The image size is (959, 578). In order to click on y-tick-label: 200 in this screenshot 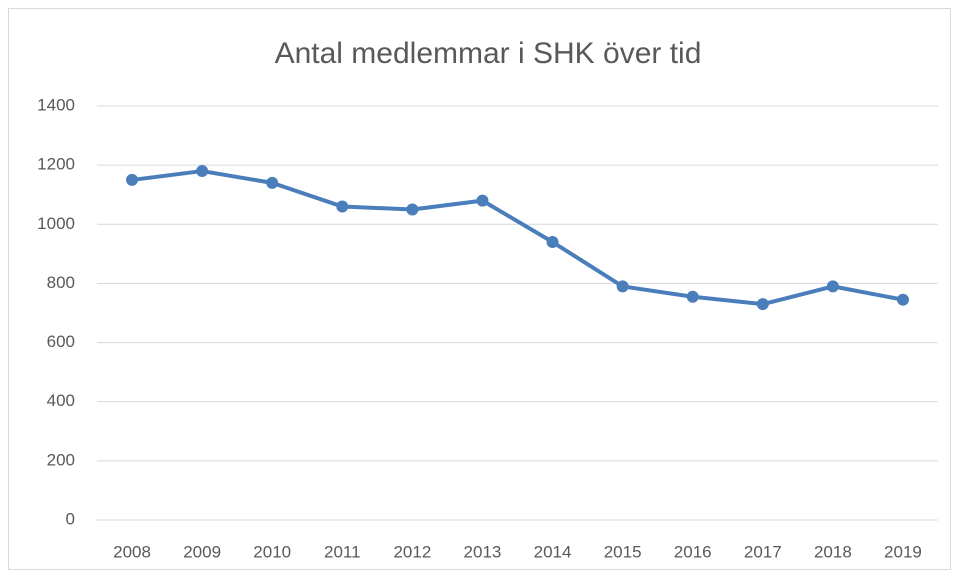, I will do `click(61, 459)`.